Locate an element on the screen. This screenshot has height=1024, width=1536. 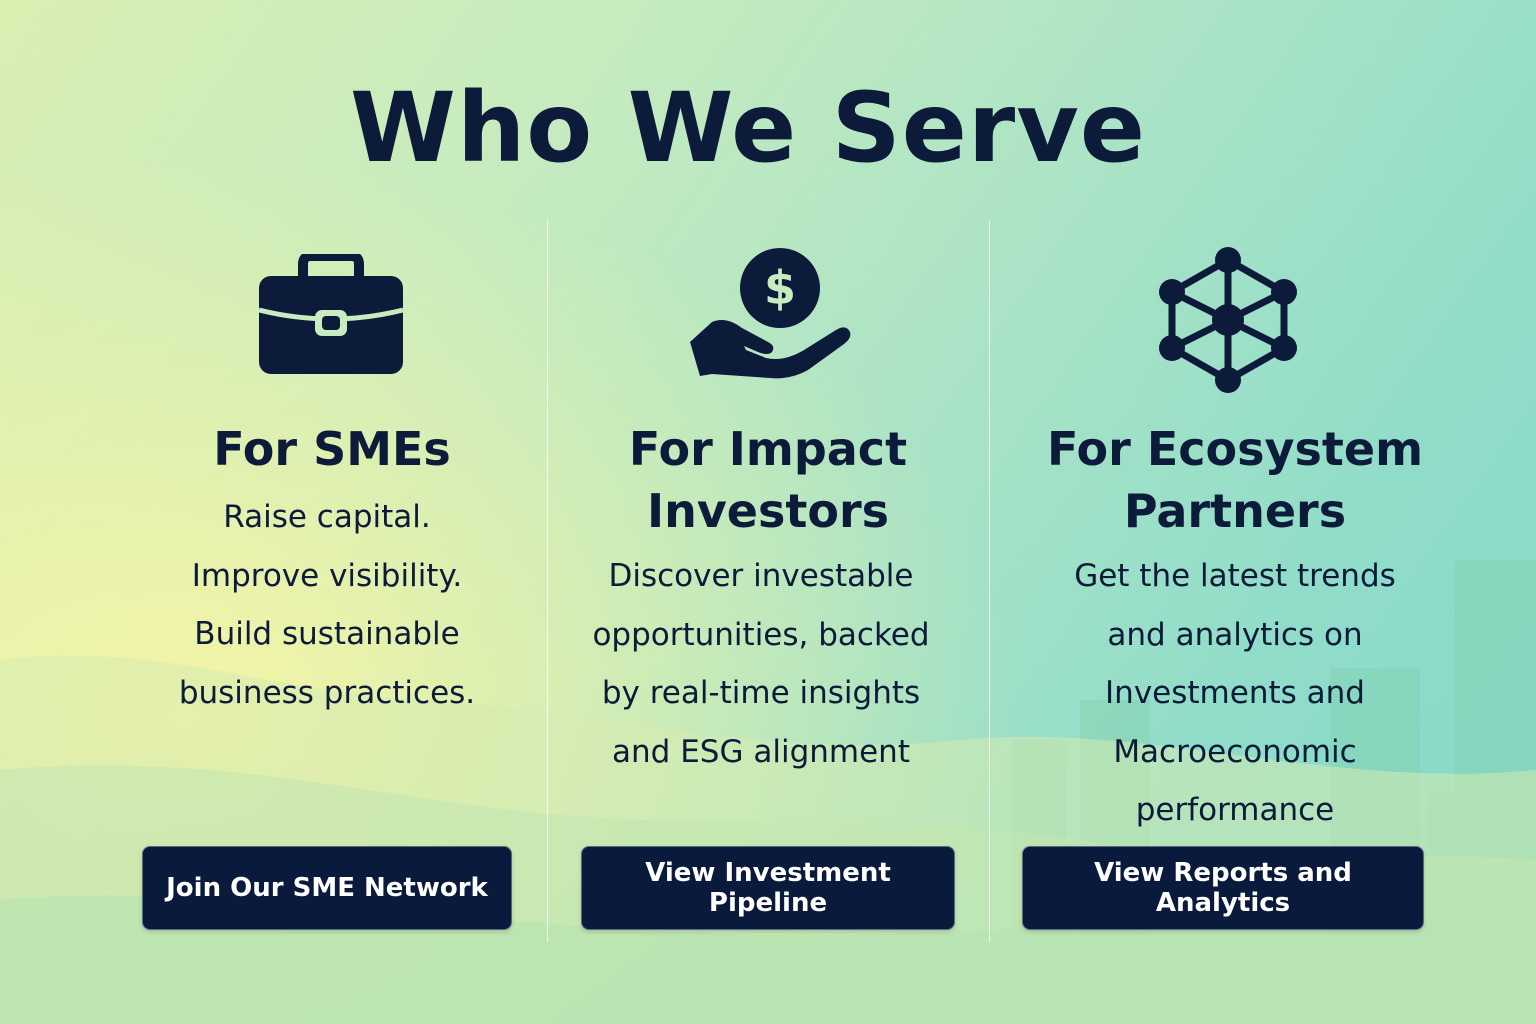
partners-heading: For Ecosystem Partners is located at coordinates (1235, 480).